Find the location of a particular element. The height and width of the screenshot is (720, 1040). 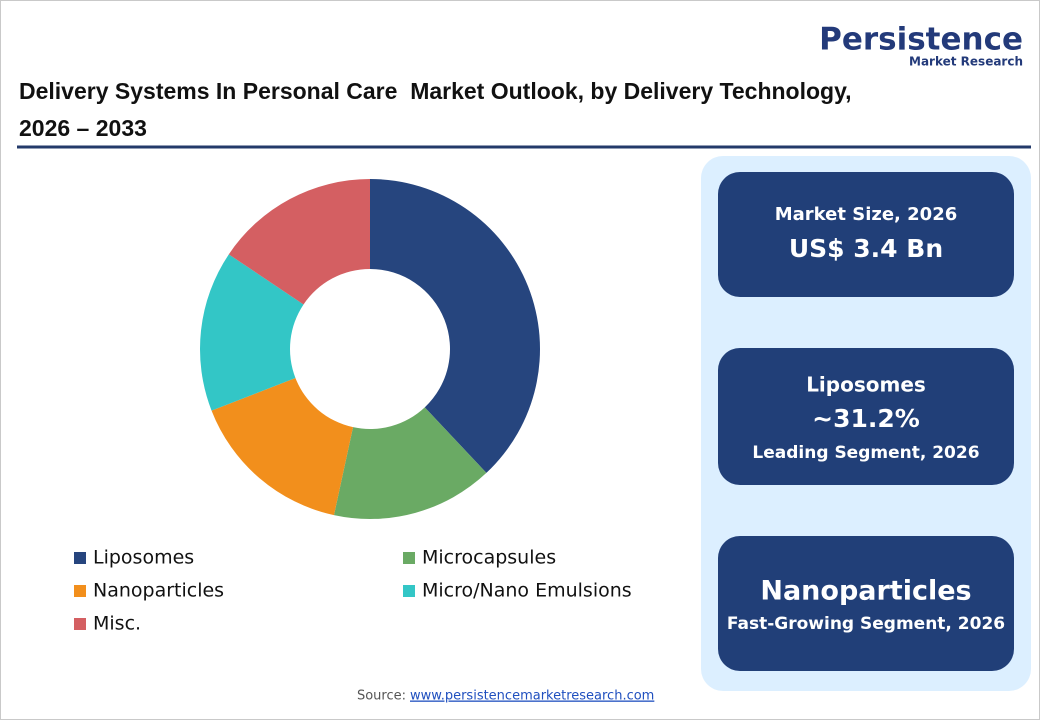

card-text: Leading Segment, 2026 is located at coordinates (865, 453).